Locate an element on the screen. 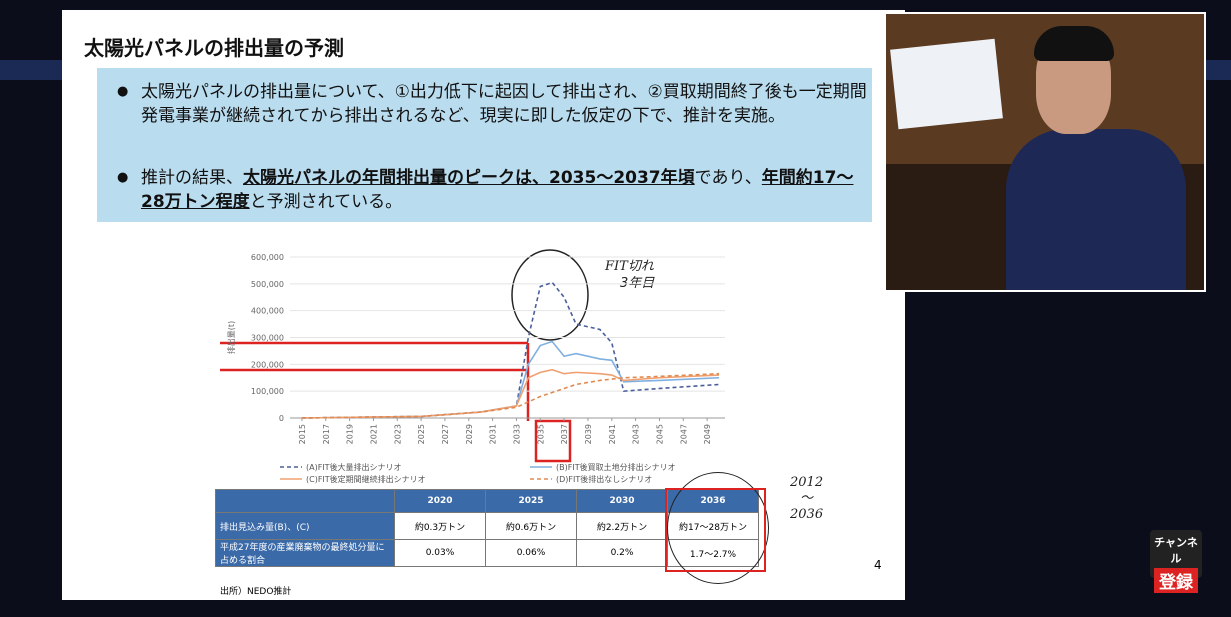 This screenshot has width=1231, height=617. highlight-box is located at coordinates (715, 530).